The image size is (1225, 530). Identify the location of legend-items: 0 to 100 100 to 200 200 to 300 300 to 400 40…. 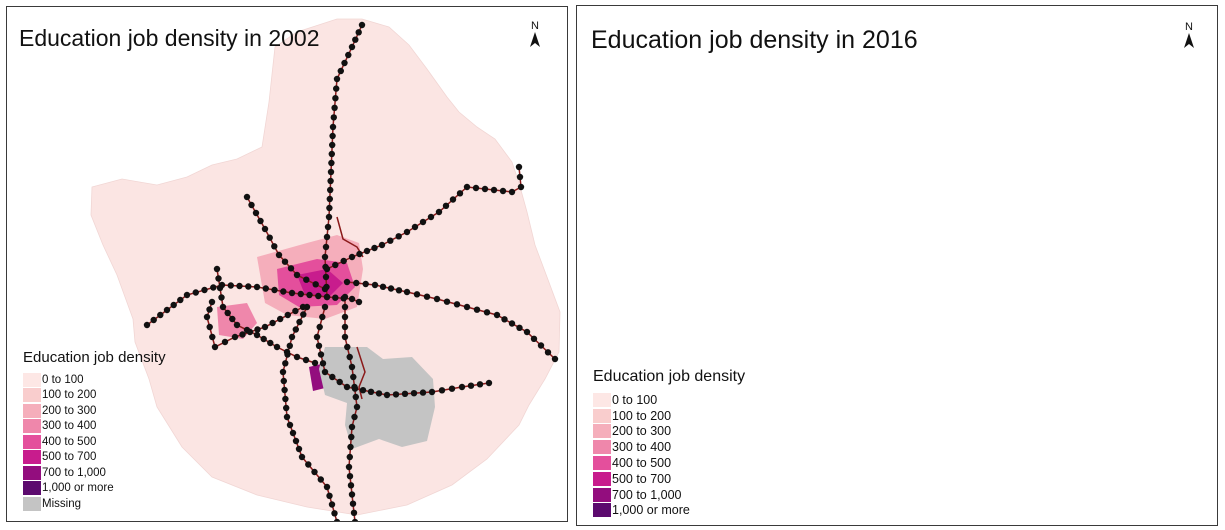
(94, 442).